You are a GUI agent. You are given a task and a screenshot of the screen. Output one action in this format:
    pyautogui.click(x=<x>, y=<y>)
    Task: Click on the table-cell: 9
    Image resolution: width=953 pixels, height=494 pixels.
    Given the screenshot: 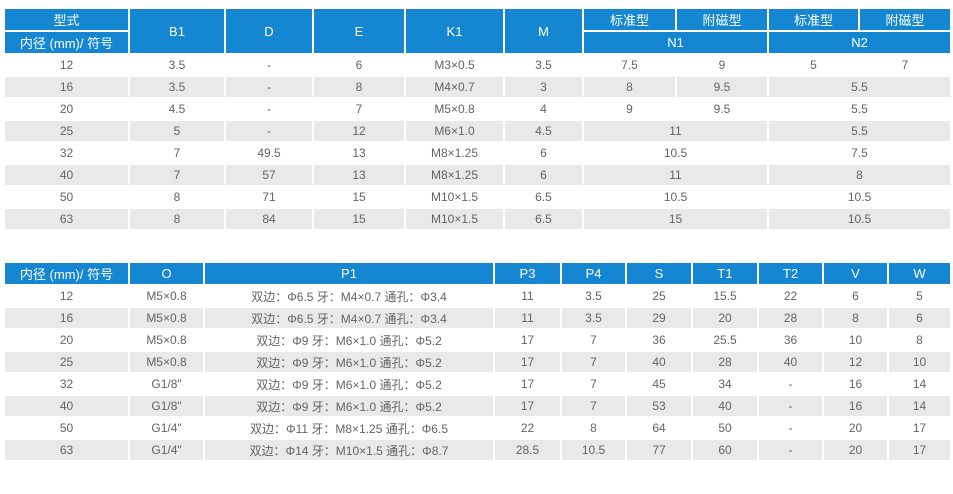 What is the action you would take?
    pyautogui.click(x=722, y=65)
    